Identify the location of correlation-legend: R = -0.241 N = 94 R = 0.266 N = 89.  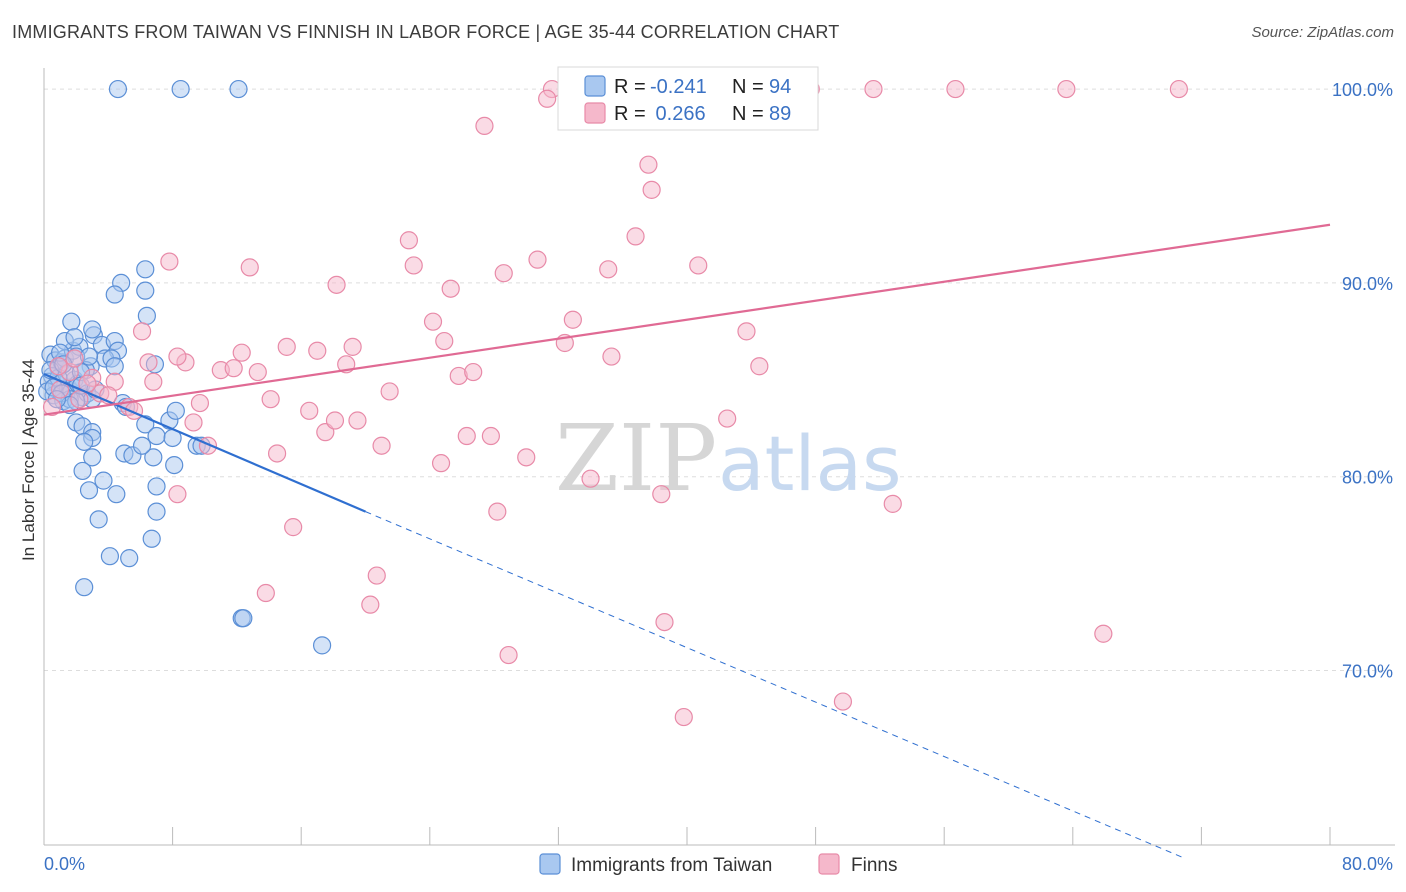
(688, 98).